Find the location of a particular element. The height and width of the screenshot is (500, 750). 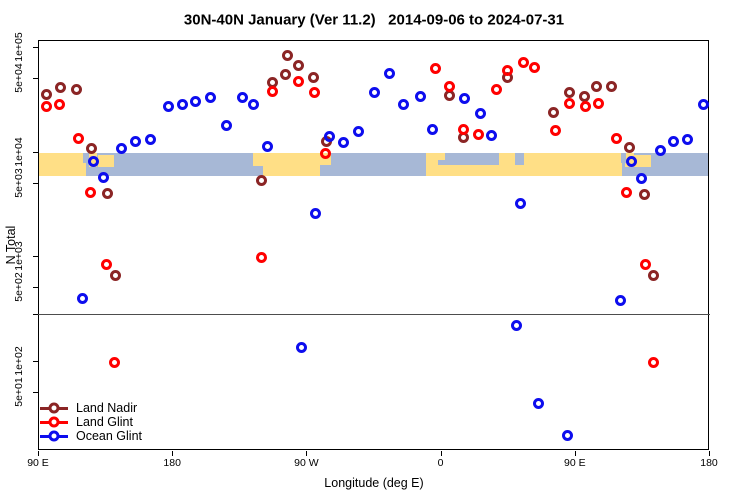

legend-label: Land Glint is located at coordinates (104, 422).